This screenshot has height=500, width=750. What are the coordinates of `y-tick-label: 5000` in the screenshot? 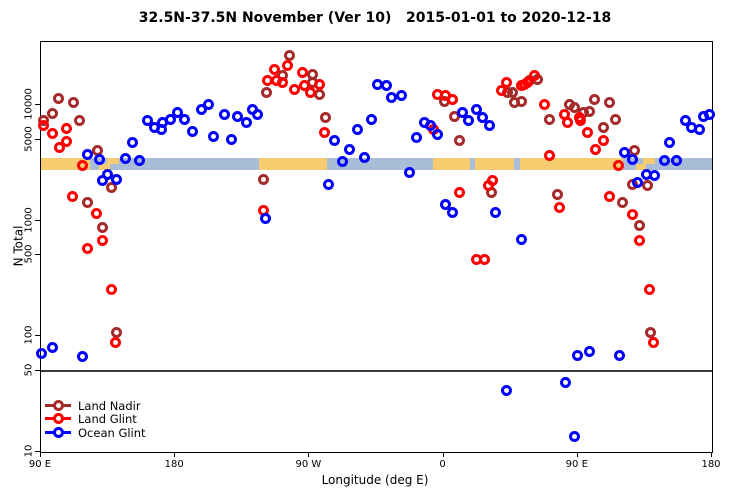 It's located at (29, 138).